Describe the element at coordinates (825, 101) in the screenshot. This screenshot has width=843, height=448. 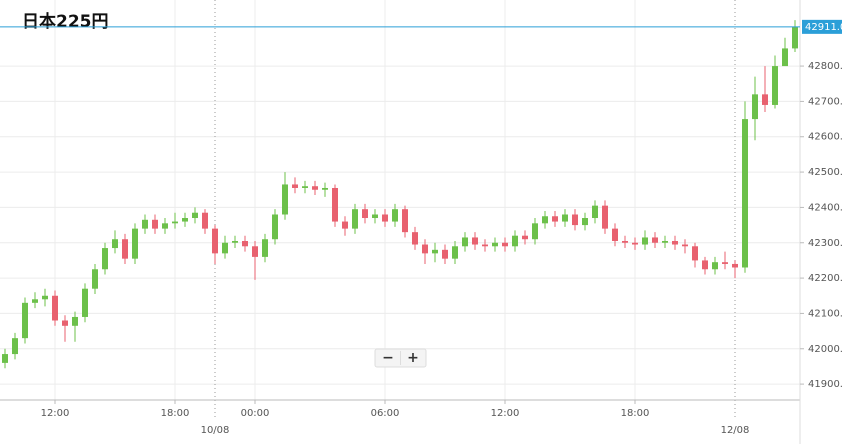
I see `y-tick-label: 42700.0` at that location.